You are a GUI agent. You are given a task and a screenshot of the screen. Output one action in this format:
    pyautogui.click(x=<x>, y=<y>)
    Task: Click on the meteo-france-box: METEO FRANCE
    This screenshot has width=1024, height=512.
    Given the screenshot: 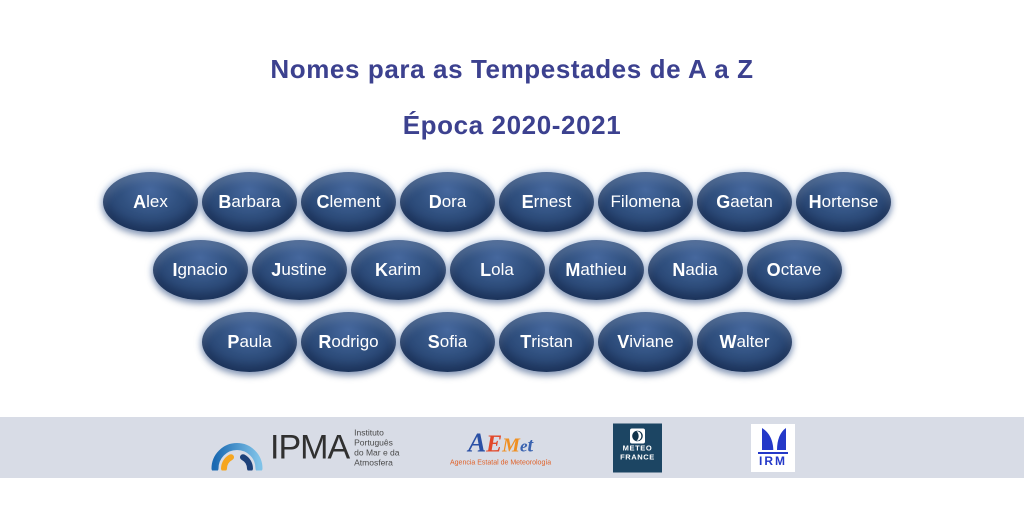 What is the action you would take?
    pyautogui.click(x=637, y=447)
    